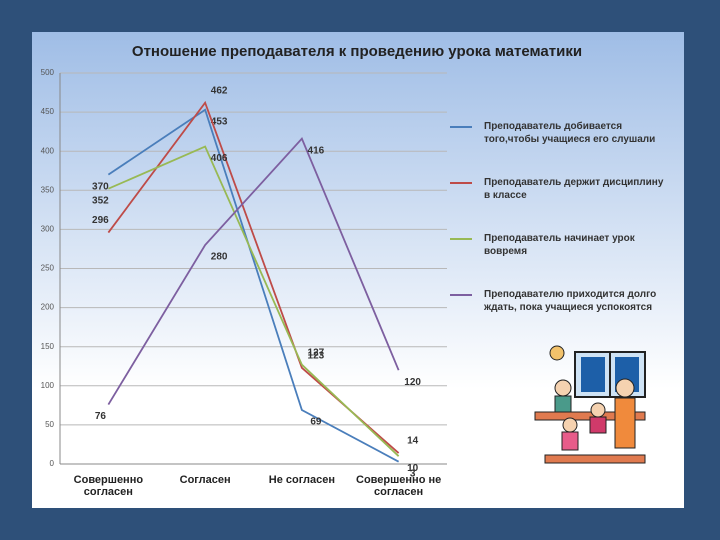  Describe the element at coordinates (219, 121) in the screenshot. I see `data-label: 453` at that location.